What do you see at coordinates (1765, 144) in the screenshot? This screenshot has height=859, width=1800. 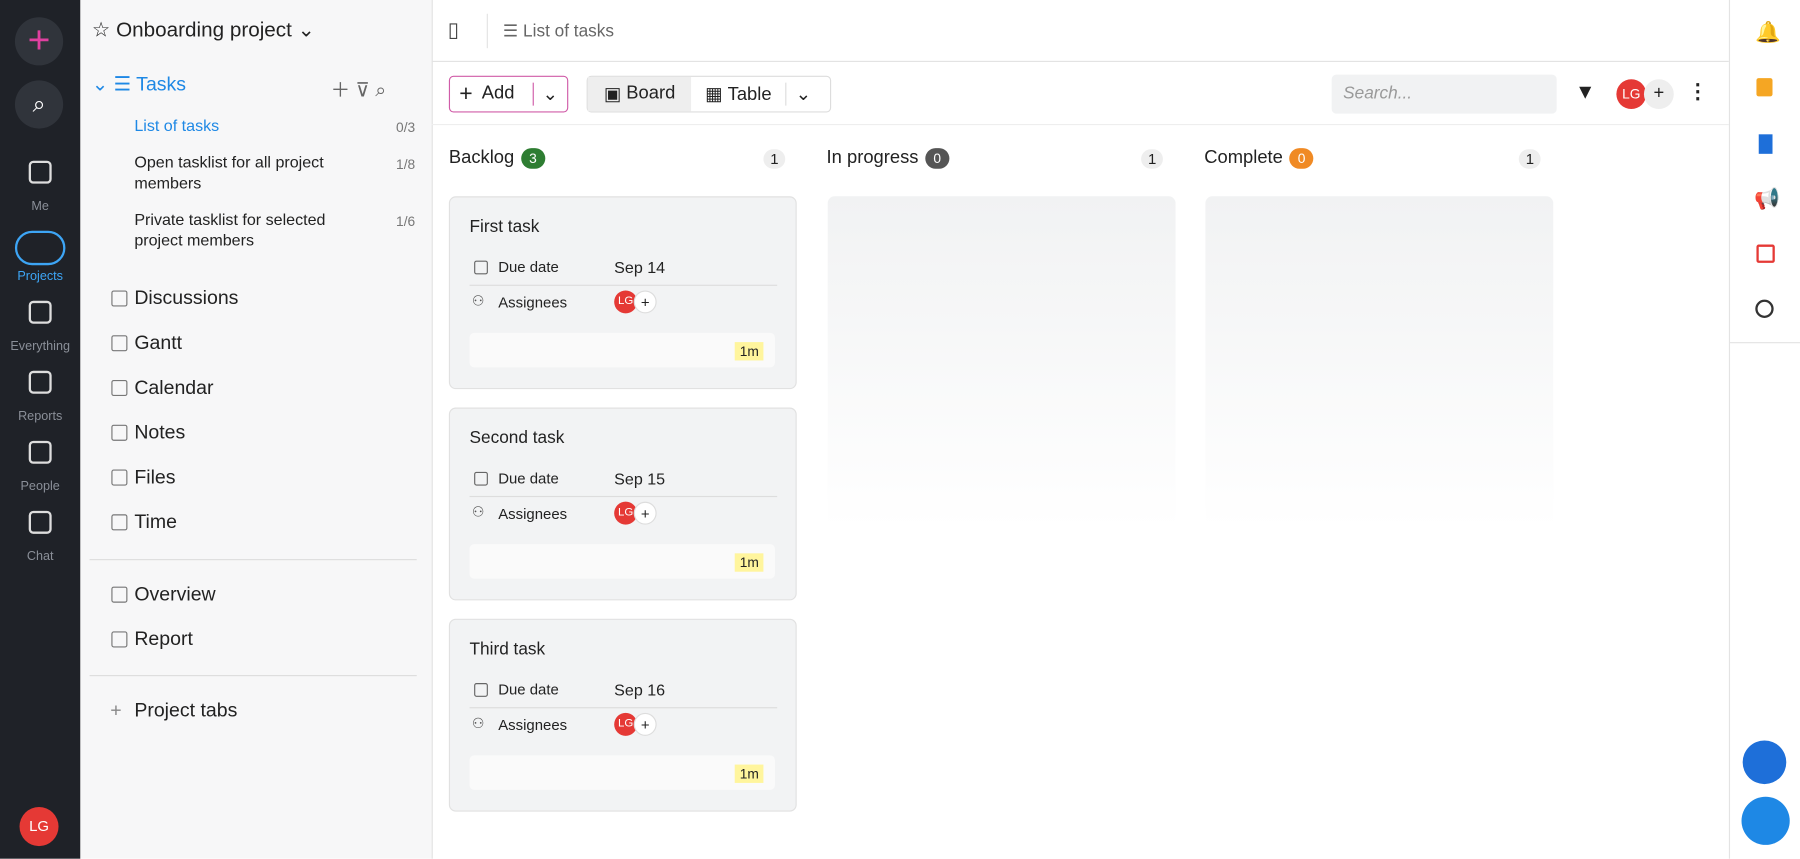 I see `bookmark-icon` at bounding box center [1765, 144].